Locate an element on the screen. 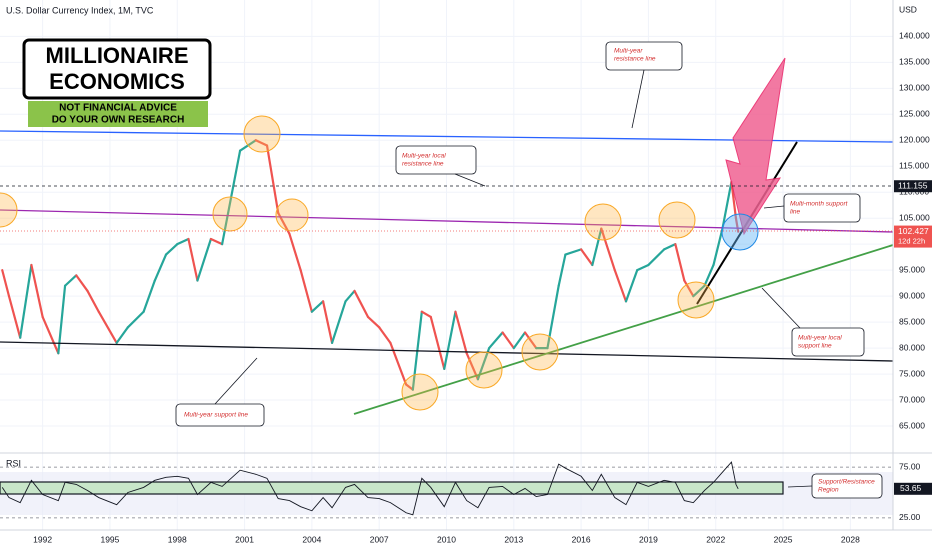  logo-tag: NOT FINANCIAL ADVICE is located at coordinates (118, 108).